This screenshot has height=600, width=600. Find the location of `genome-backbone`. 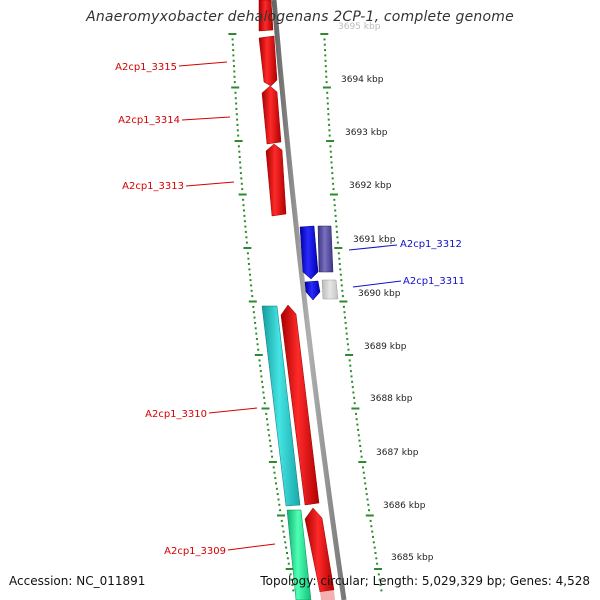

genome-backbone is located at coordinates (309, 300).